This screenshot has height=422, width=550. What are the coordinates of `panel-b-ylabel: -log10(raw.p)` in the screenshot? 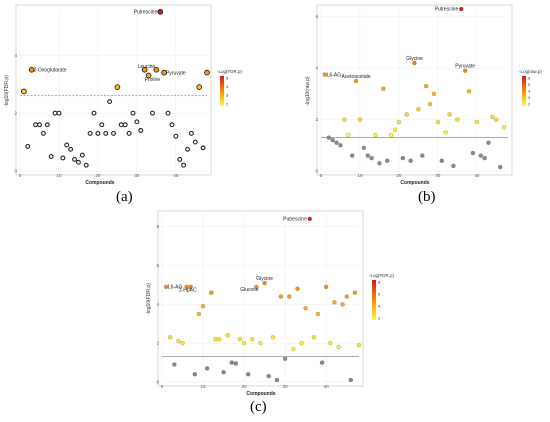 It's located at (308, 91).